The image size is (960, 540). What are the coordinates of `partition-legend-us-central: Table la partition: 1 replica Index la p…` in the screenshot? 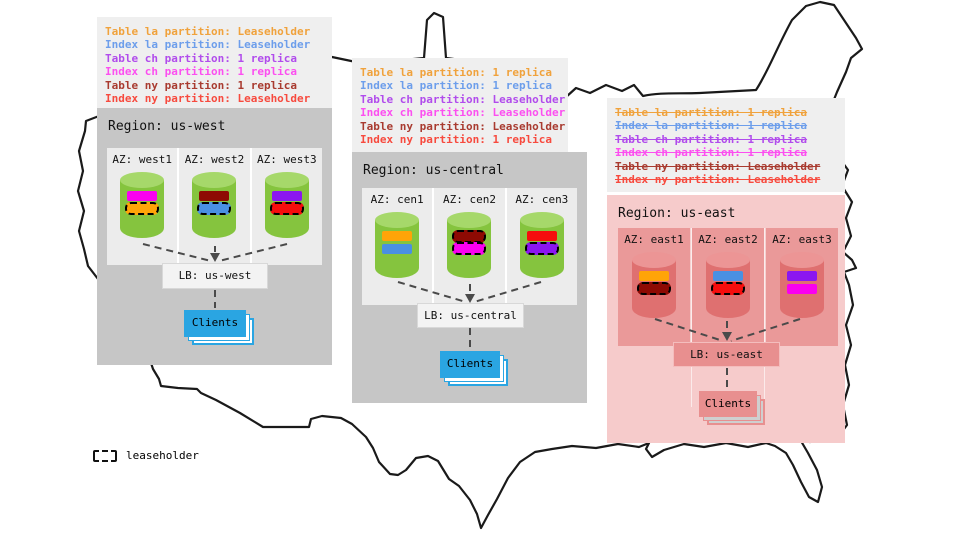 It's located at (460, 105).